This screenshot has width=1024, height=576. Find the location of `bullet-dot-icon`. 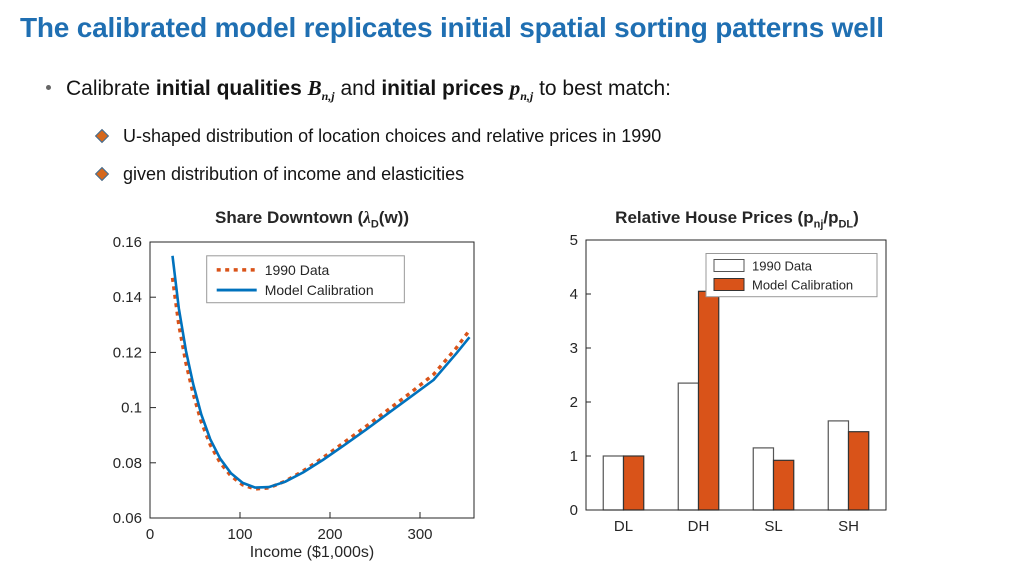

bullet-dot-icon is located at coordinates (48, 87).